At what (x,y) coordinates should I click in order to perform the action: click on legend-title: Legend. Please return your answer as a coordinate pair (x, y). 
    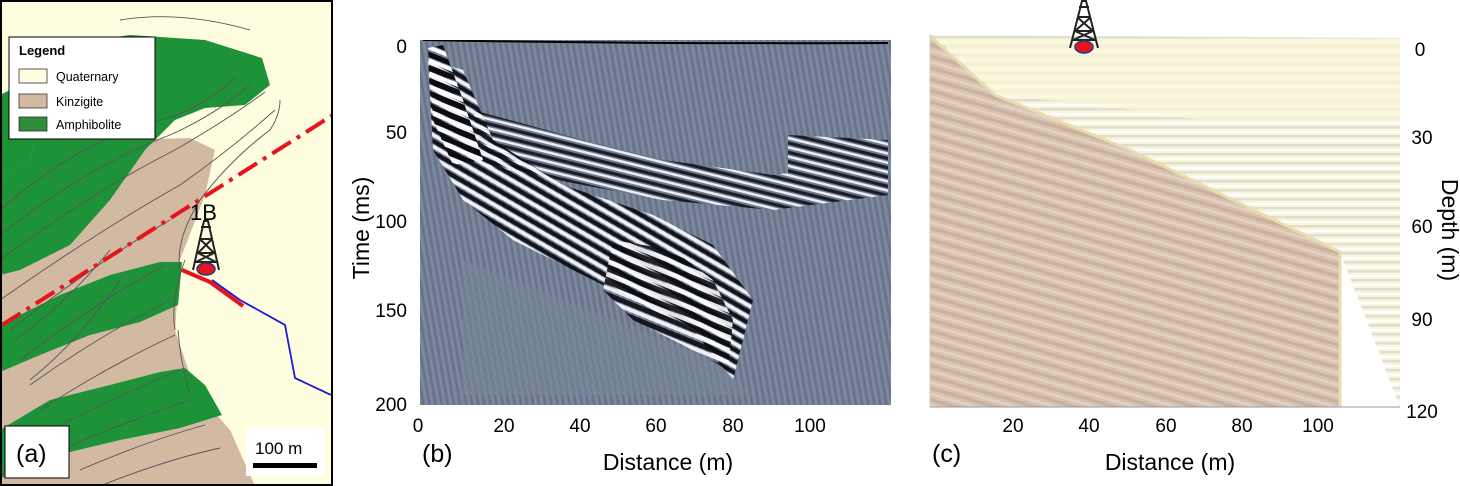
    Looking at the image, I should click on (42, 50).